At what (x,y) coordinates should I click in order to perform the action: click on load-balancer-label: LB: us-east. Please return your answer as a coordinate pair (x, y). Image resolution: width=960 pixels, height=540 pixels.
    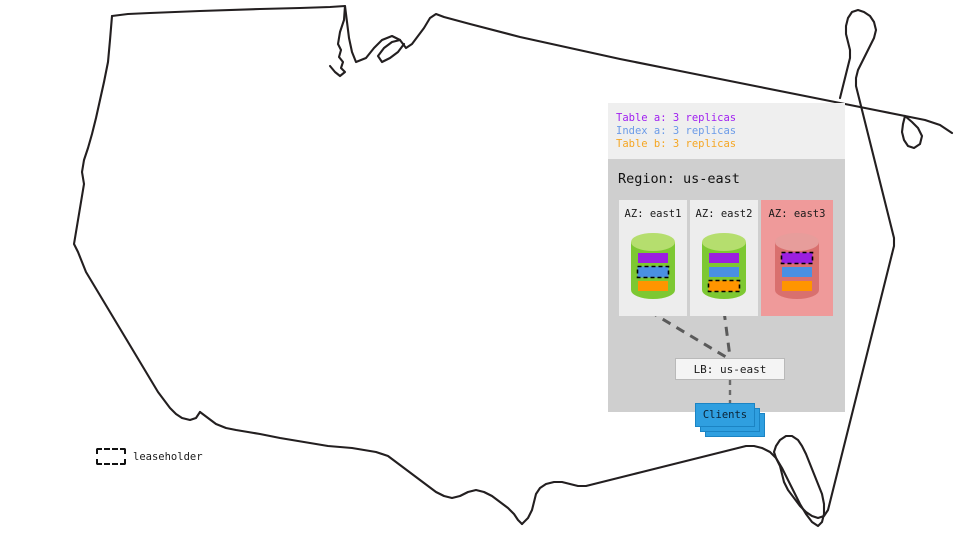
    Looking at the image, I should click on (730, 369).